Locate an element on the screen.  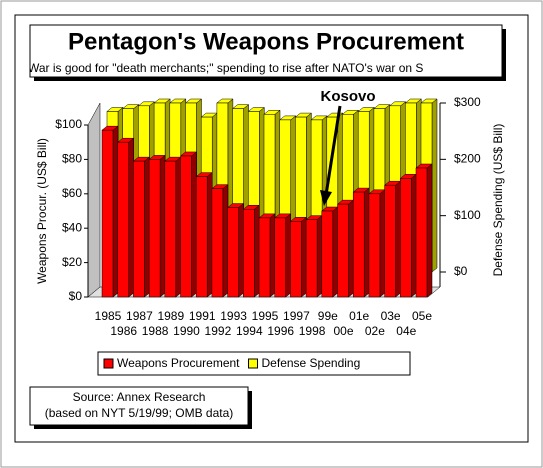
x-tick-label: 99e is located at coordinates (328, 316).